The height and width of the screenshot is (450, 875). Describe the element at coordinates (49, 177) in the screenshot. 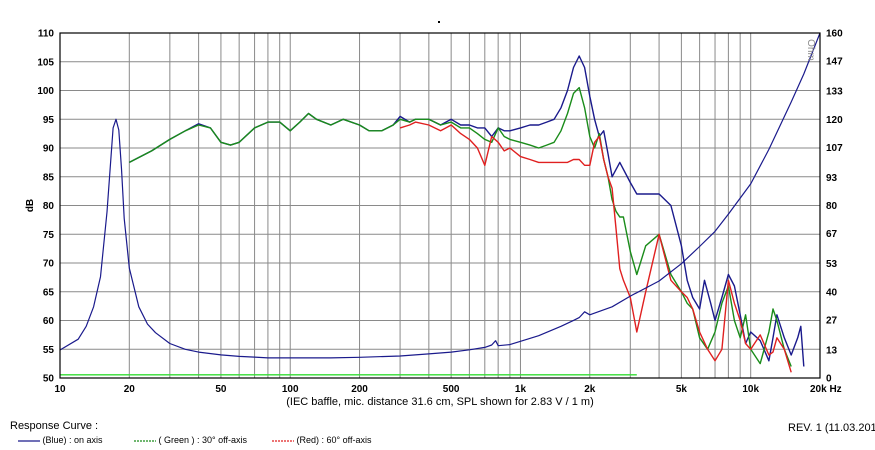

I see `y-left-tick-label: 85` at that location.